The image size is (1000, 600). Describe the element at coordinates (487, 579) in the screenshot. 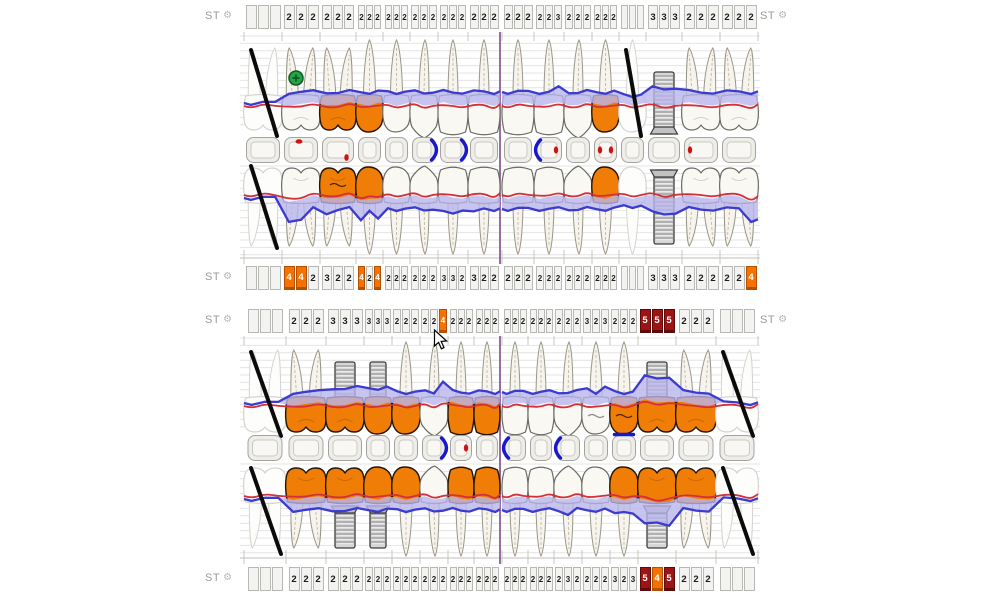

I see `st-cell-41-2: 2` at that location.